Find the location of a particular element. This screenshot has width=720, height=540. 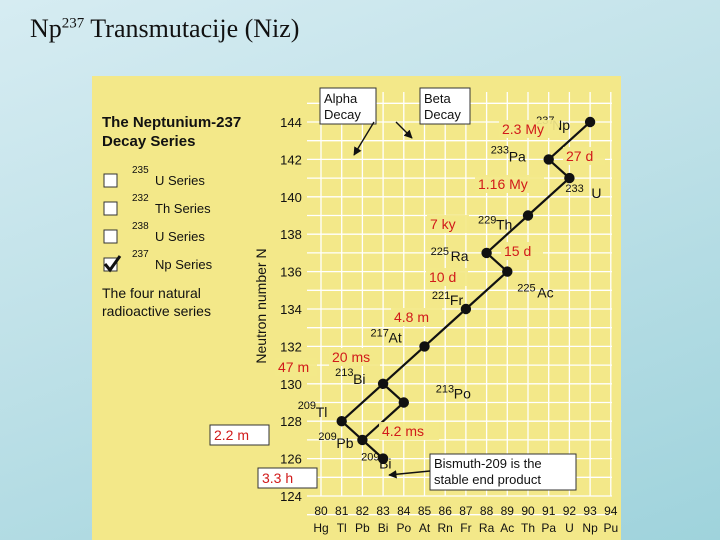

x-tick-element: Pa is located at coordinates (548, 528).